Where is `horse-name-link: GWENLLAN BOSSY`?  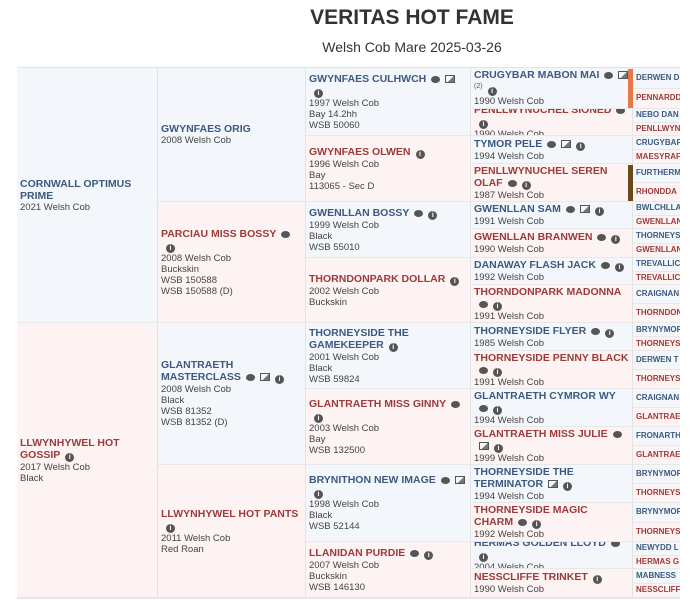
horse-name-link: GWENLLAN BOSSY is located at coordinates (359, 212).